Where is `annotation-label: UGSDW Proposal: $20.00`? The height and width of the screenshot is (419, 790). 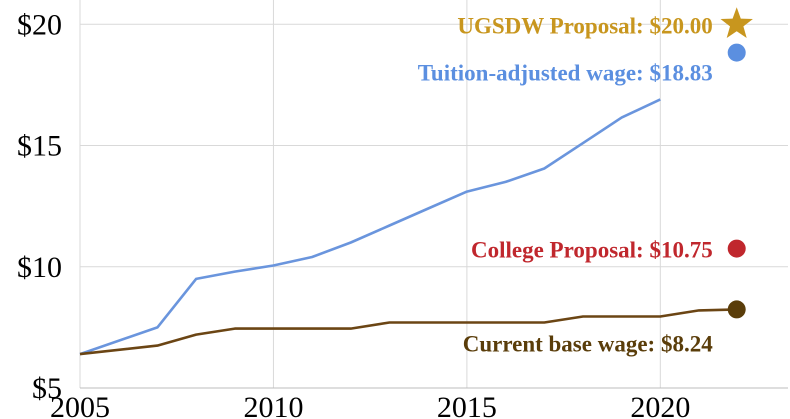
annotation-label: UGSDW Proposal: $20.00 is located at coordinates (584, 25).